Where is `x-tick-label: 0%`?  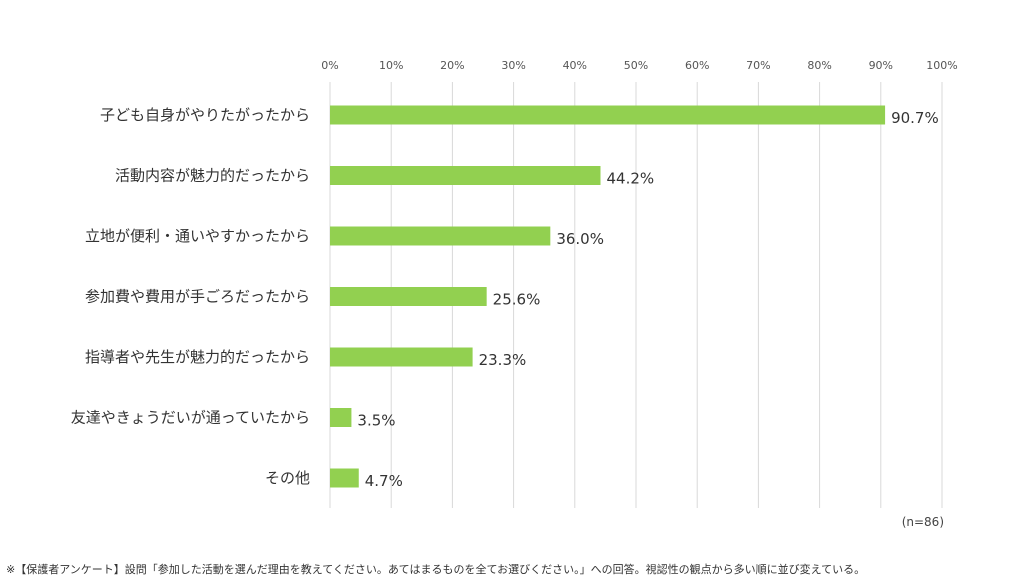
x-tick-label: 0% is located at coordinates (329, 65).